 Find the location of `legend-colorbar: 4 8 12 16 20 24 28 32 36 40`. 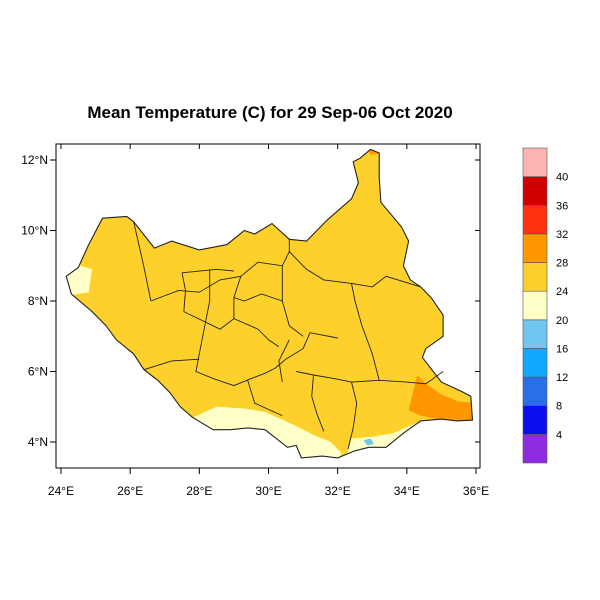

legend-colorbar: 4 8 12 16 20 24 28 32 36 40 is located at coordinates (545, 305).